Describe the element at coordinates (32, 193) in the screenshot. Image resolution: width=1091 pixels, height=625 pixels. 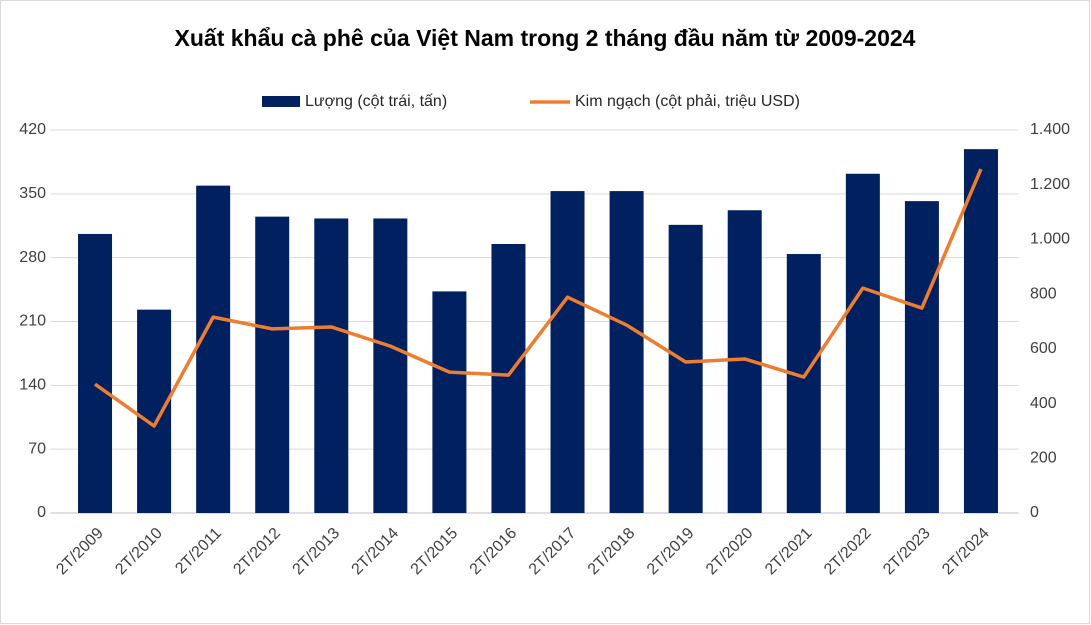
I see `y-tick-label: 350` at that location.